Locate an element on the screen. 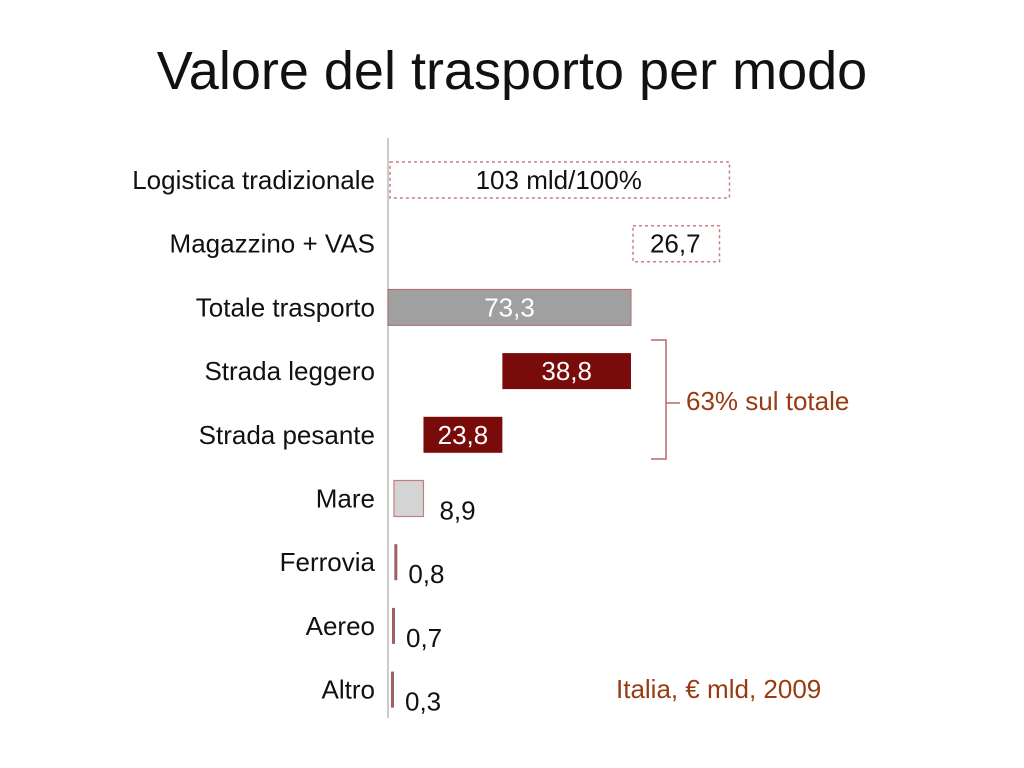 This screenshot has width=1024, height=768. value-label-strada-leggero: 38,8 is located at coordinates (566, 371).